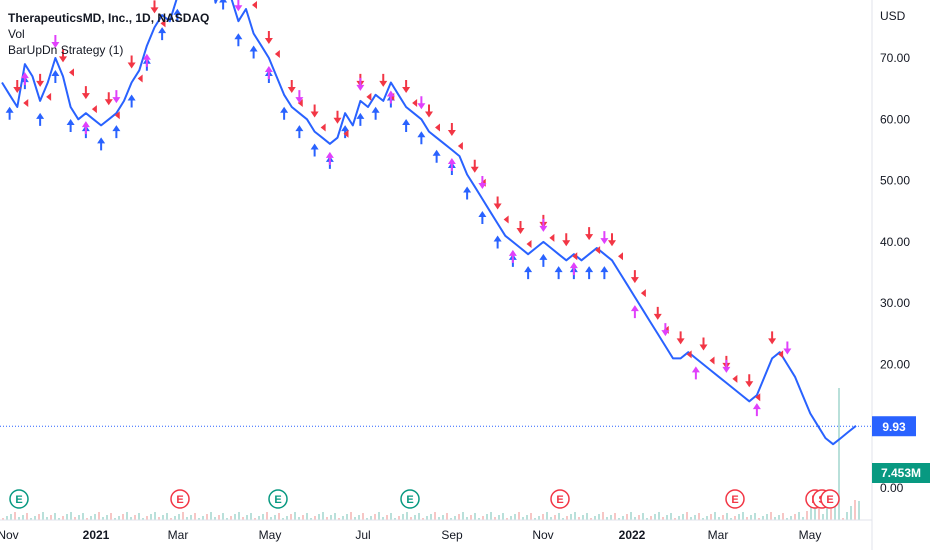 The image size is (932, 550). What do you see at coordinates (109, 18) in the screenshot?
I see `symbol-title: TherapeuticsMD, Inc., 1D, NASDAQ` at bounding box center [109, 18].